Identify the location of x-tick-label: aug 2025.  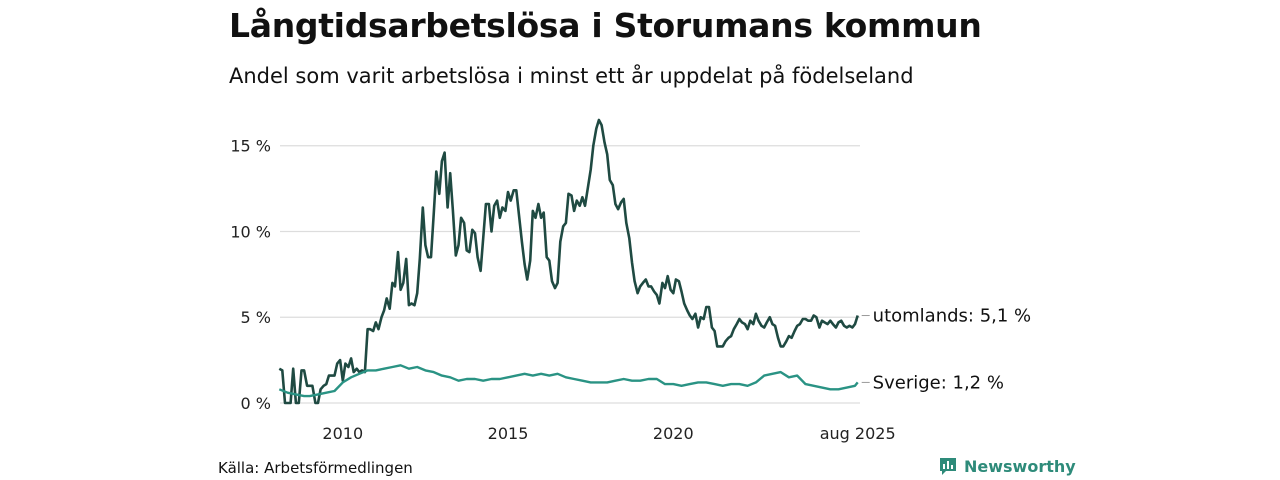
(858, 433).